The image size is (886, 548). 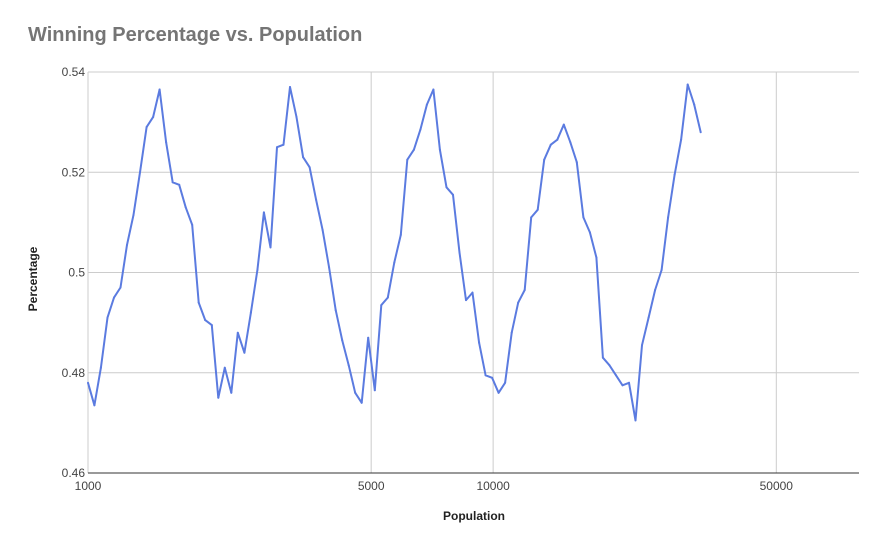 I want to click on x-tick-label: 1000, so click(x=88, y=486).